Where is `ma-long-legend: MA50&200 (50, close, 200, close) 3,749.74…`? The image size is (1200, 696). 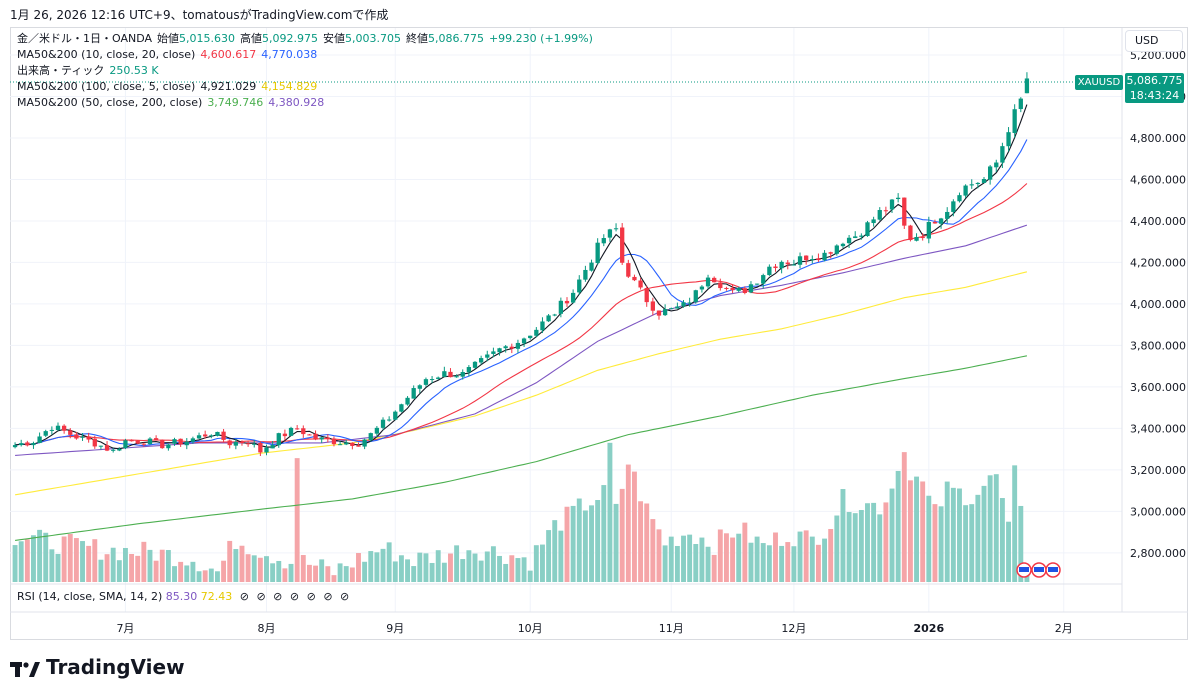
ma-long-legend: MA50&200 (50, close, 200, close) 3,749.74… is located at coordinates (173, 103).